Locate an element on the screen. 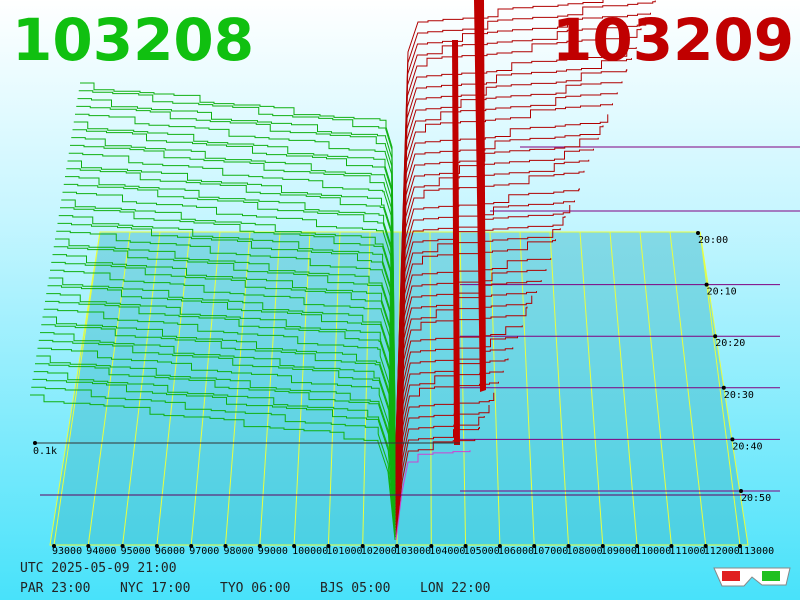  depth-ref-dot is located at coordinates (35, 443).